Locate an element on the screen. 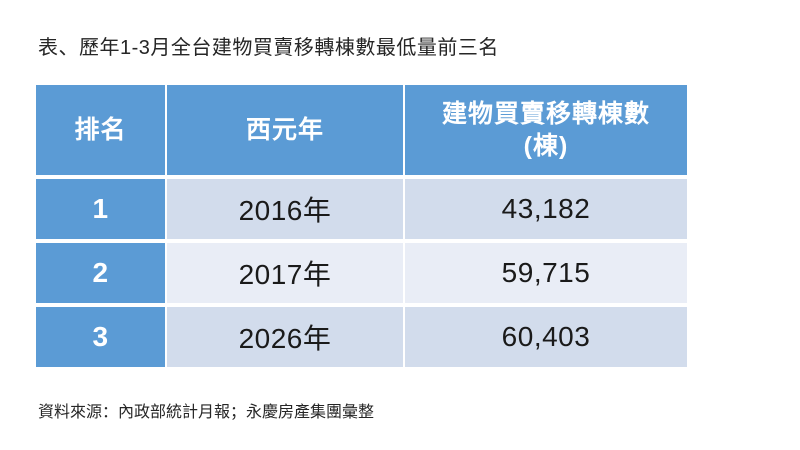 This screenshot has width=800, height=450. page-title: 表、歷年1-3月全台建物買賣移轉棟數最低量前三名 is located at coordinates (268, 48).